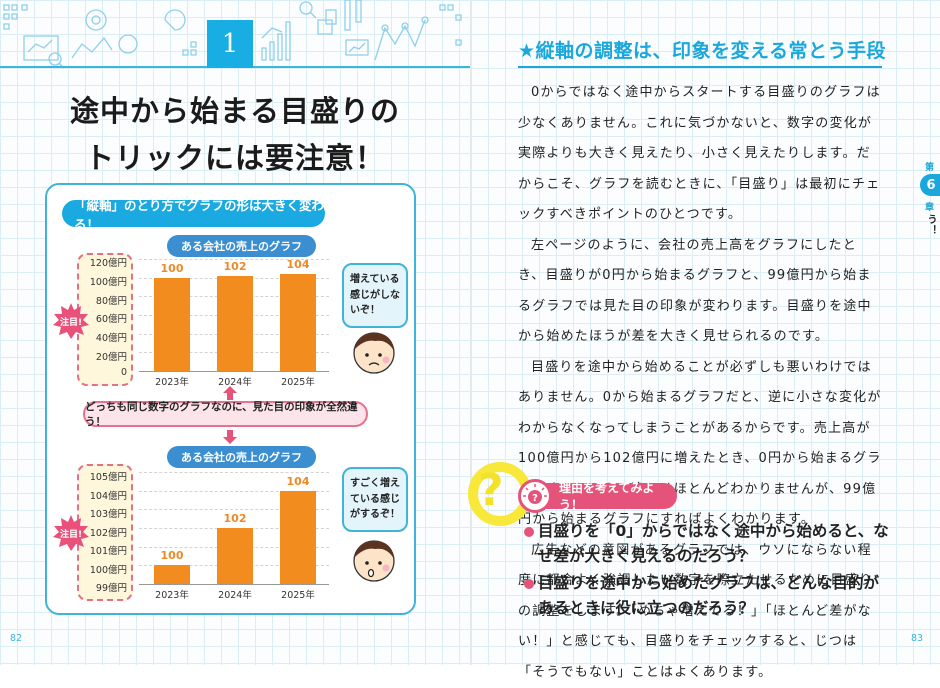 Image resolution: width=940 pixels, height=688 pixels. What do you see at coordinates (111, 337) in the screenshot?
I see `y-tick: 40億円` at bounding box center [111, 337].